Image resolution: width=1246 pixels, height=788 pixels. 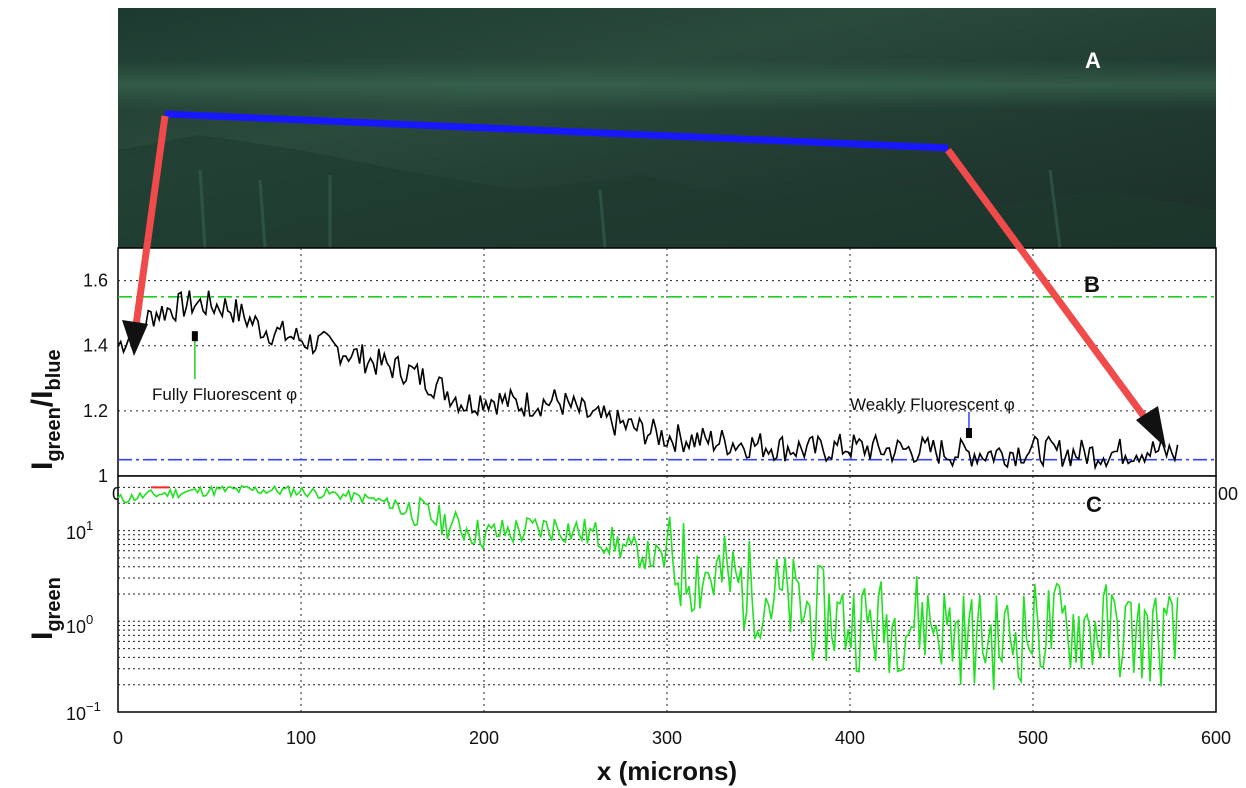 I want to click on annotation-fully: Fully Fluorescent φ, so click(x=224, y=367).